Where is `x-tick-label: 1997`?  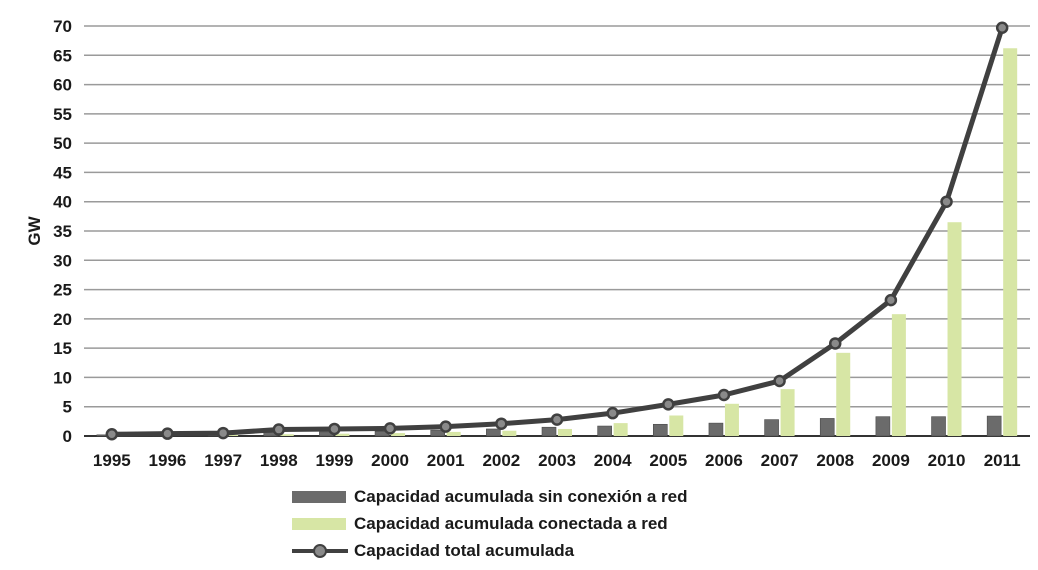 x-tick-label: 1997 is located at coordinates (223, 460).